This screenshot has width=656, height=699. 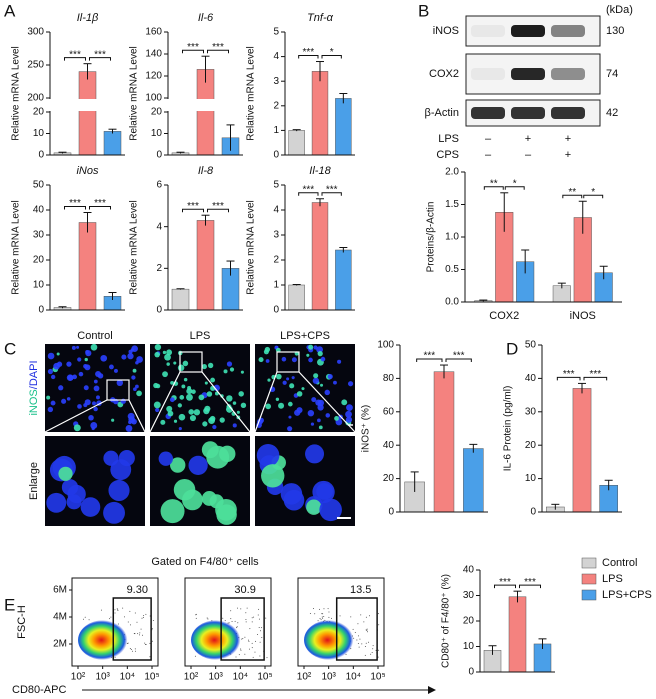 I want to click on panel-letter: D, so click(x=512, y=348).